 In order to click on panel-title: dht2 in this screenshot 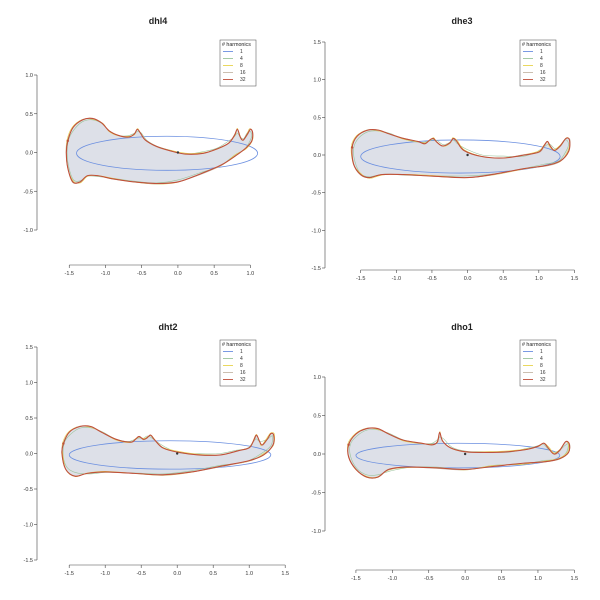, I will do `click(168, 327)`.